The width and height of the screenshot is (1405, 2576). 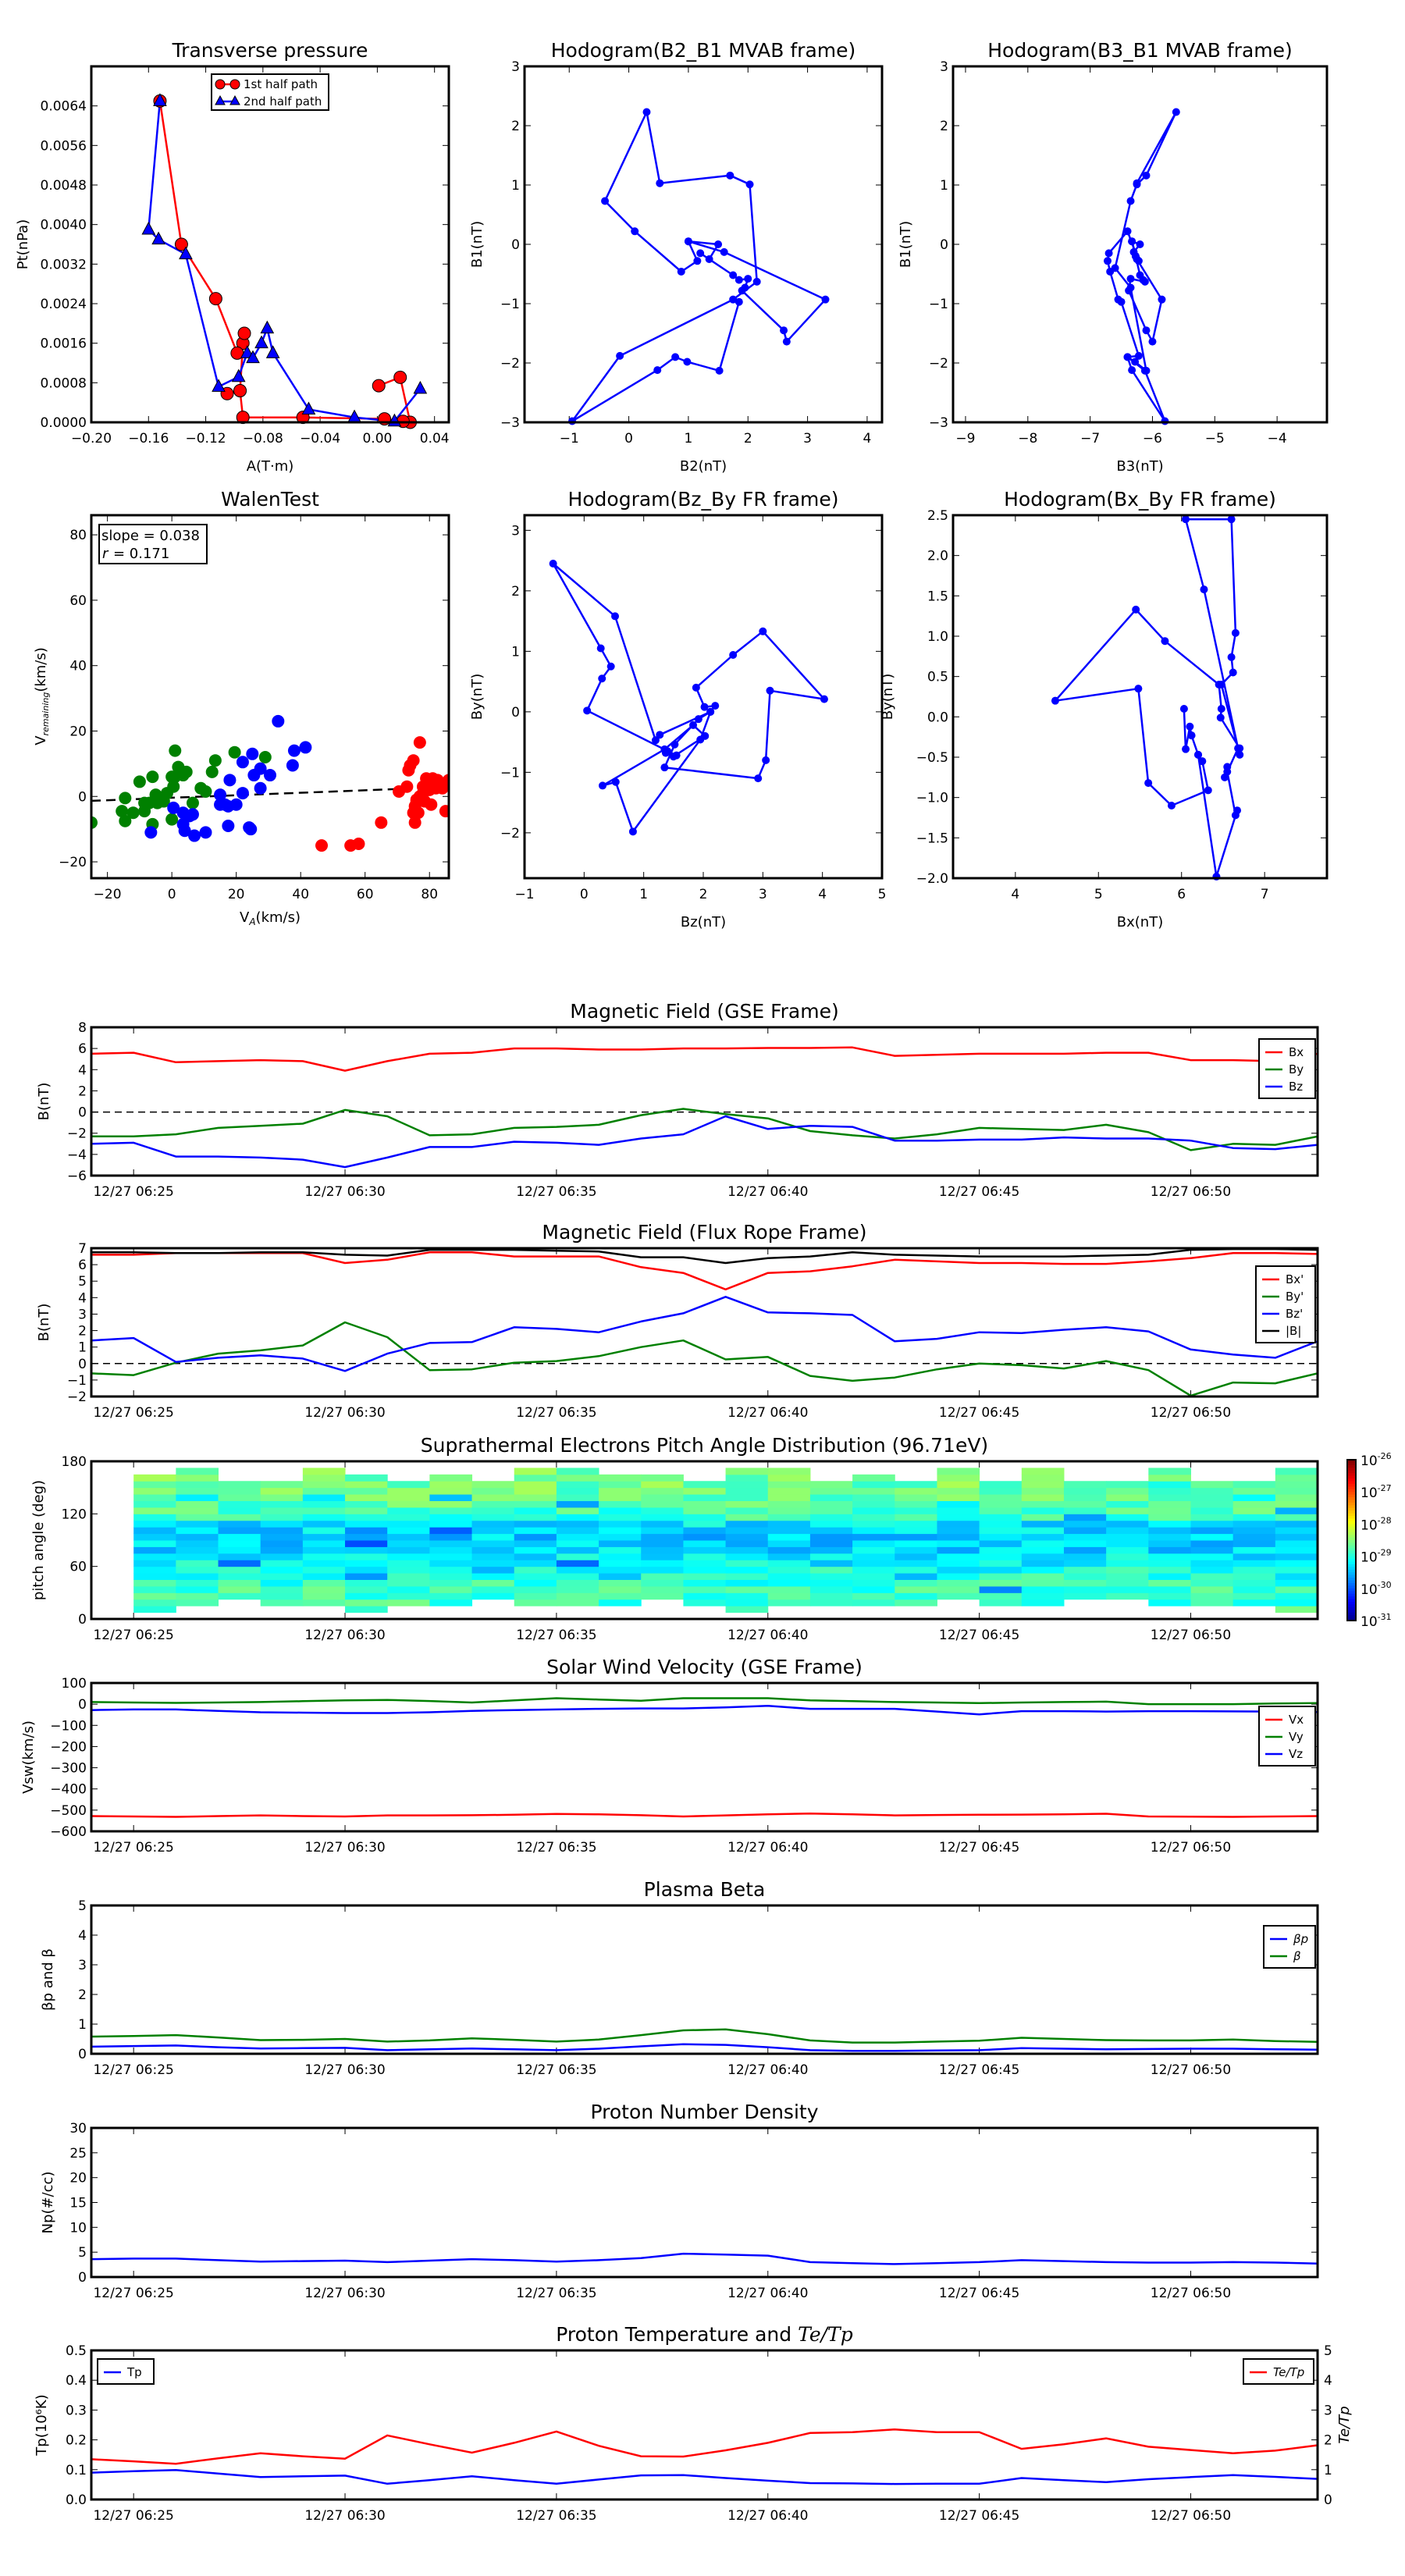 I want to click on r-symbol: r, so click(x=105, y=554).